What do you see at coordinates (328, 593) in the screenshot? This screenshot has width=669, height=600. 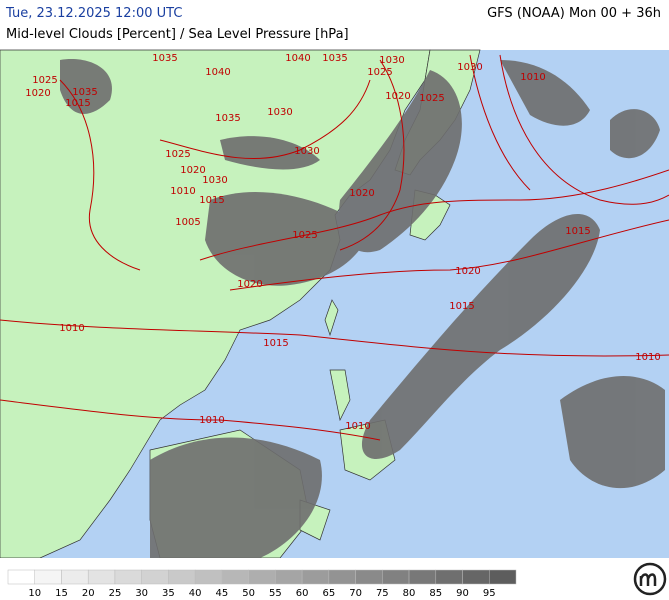 I see `colorbar-label: 65` at bounding box center [328, 593].